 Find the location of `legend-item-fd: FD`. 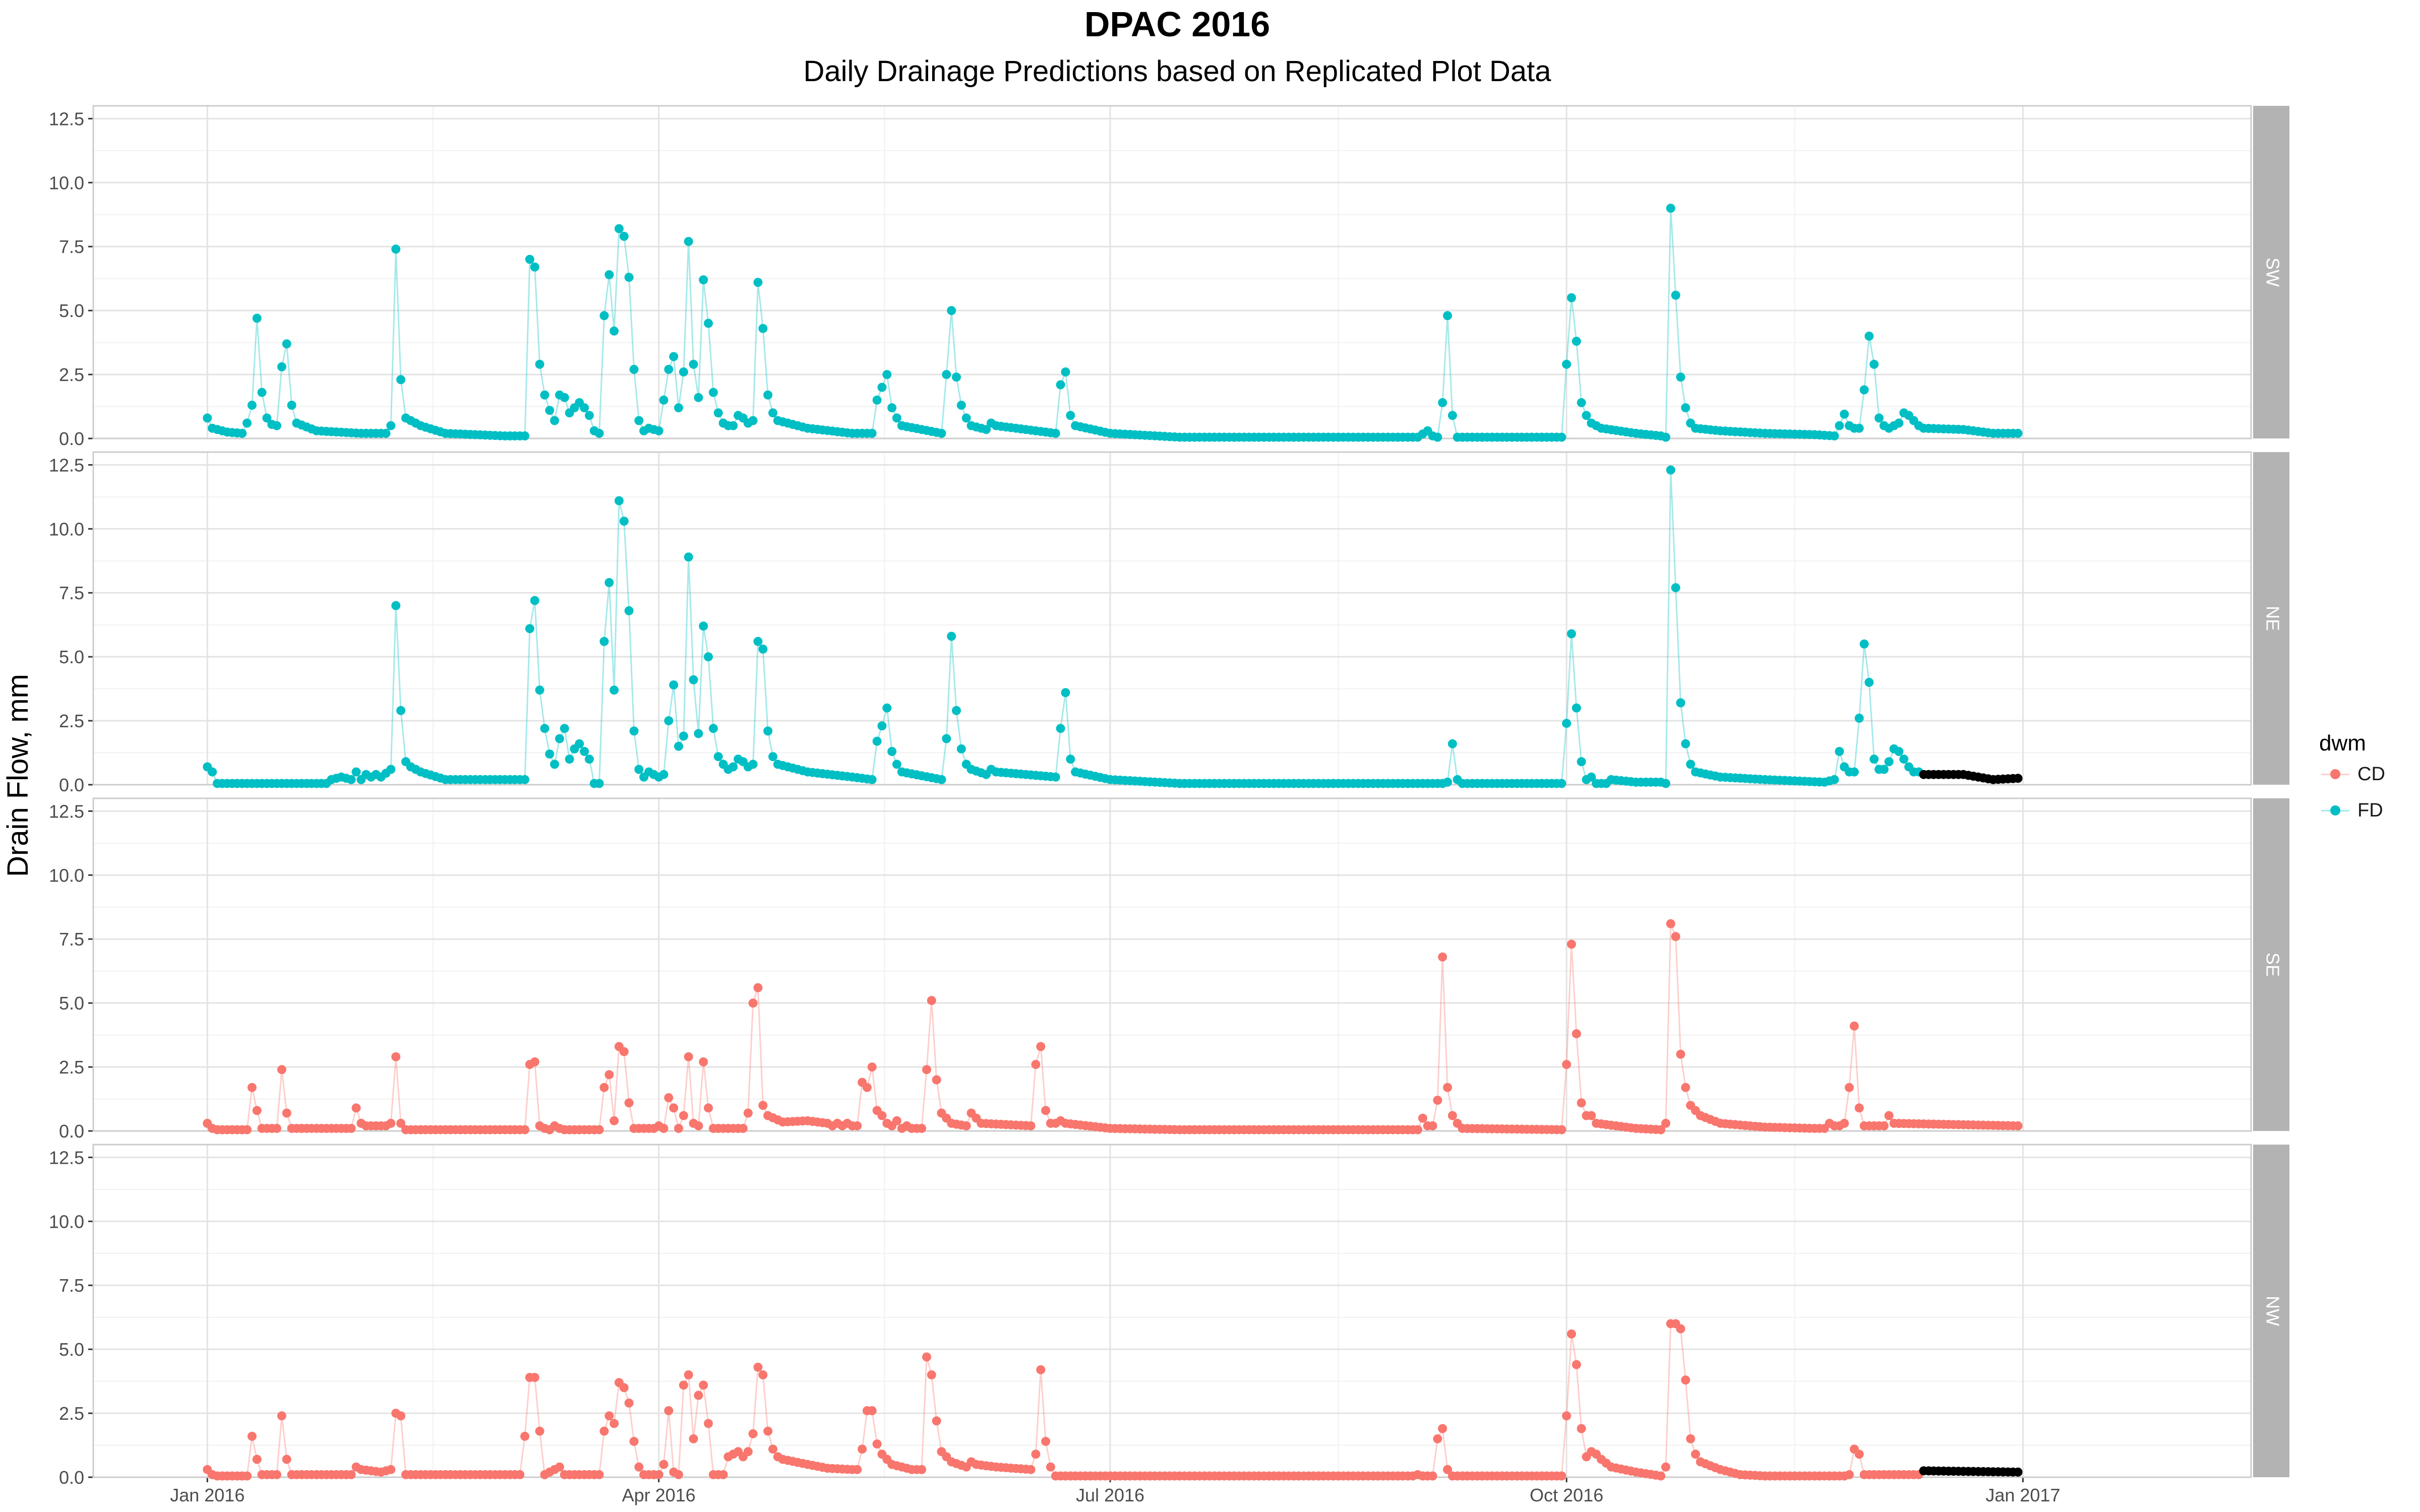

legend-item-fd: FD is located at coordinates (2352, 810).